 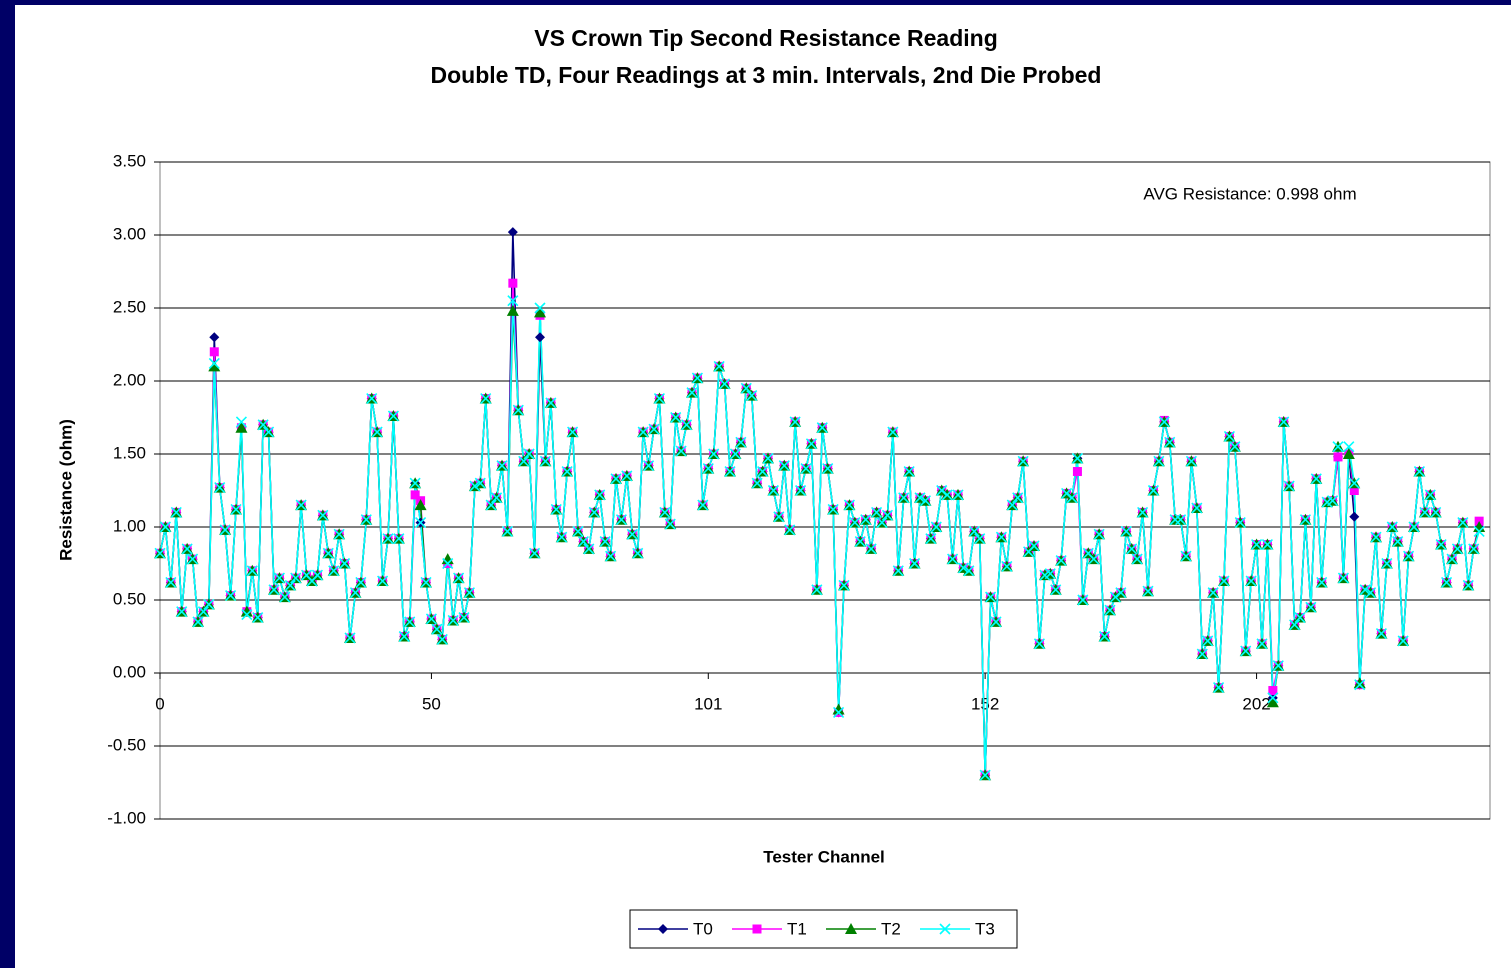 What do you see at coordinates (129, 160) in the screenshot?
I see `y-tick-label: 3.50` at bounding box center [129, 160].